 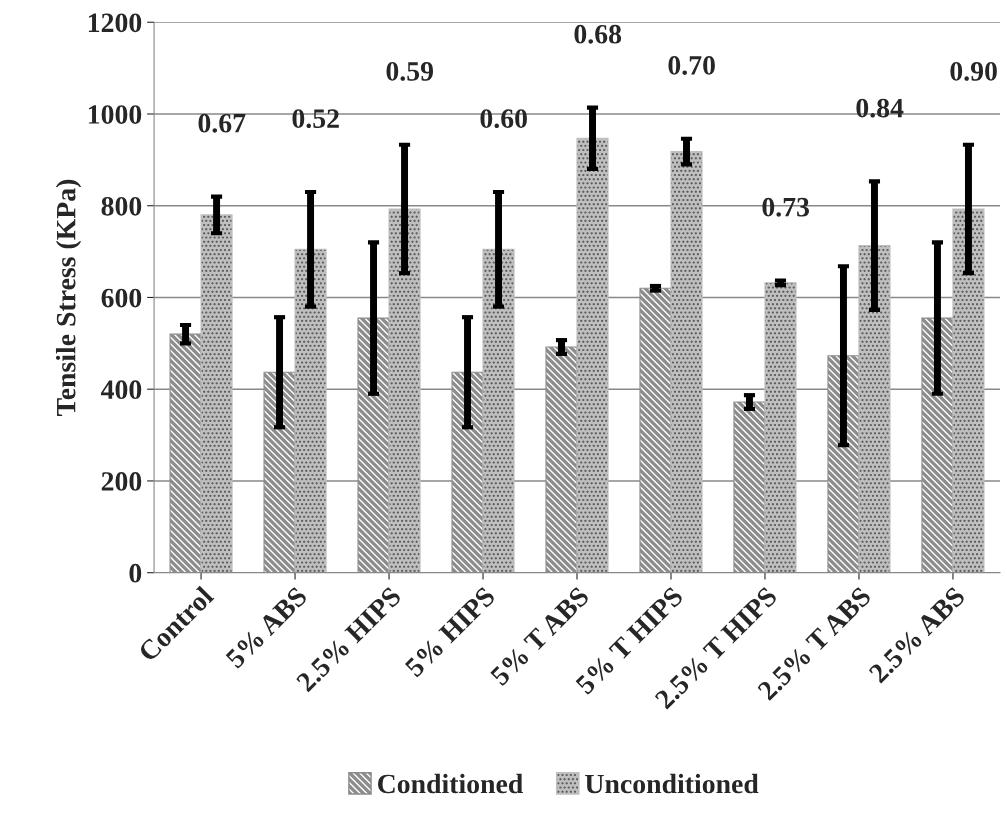 What do you see at coordinates (672, 783) in the screenshot?
I see `legend-label: Unconditioned` at bounding box center [672, 783].